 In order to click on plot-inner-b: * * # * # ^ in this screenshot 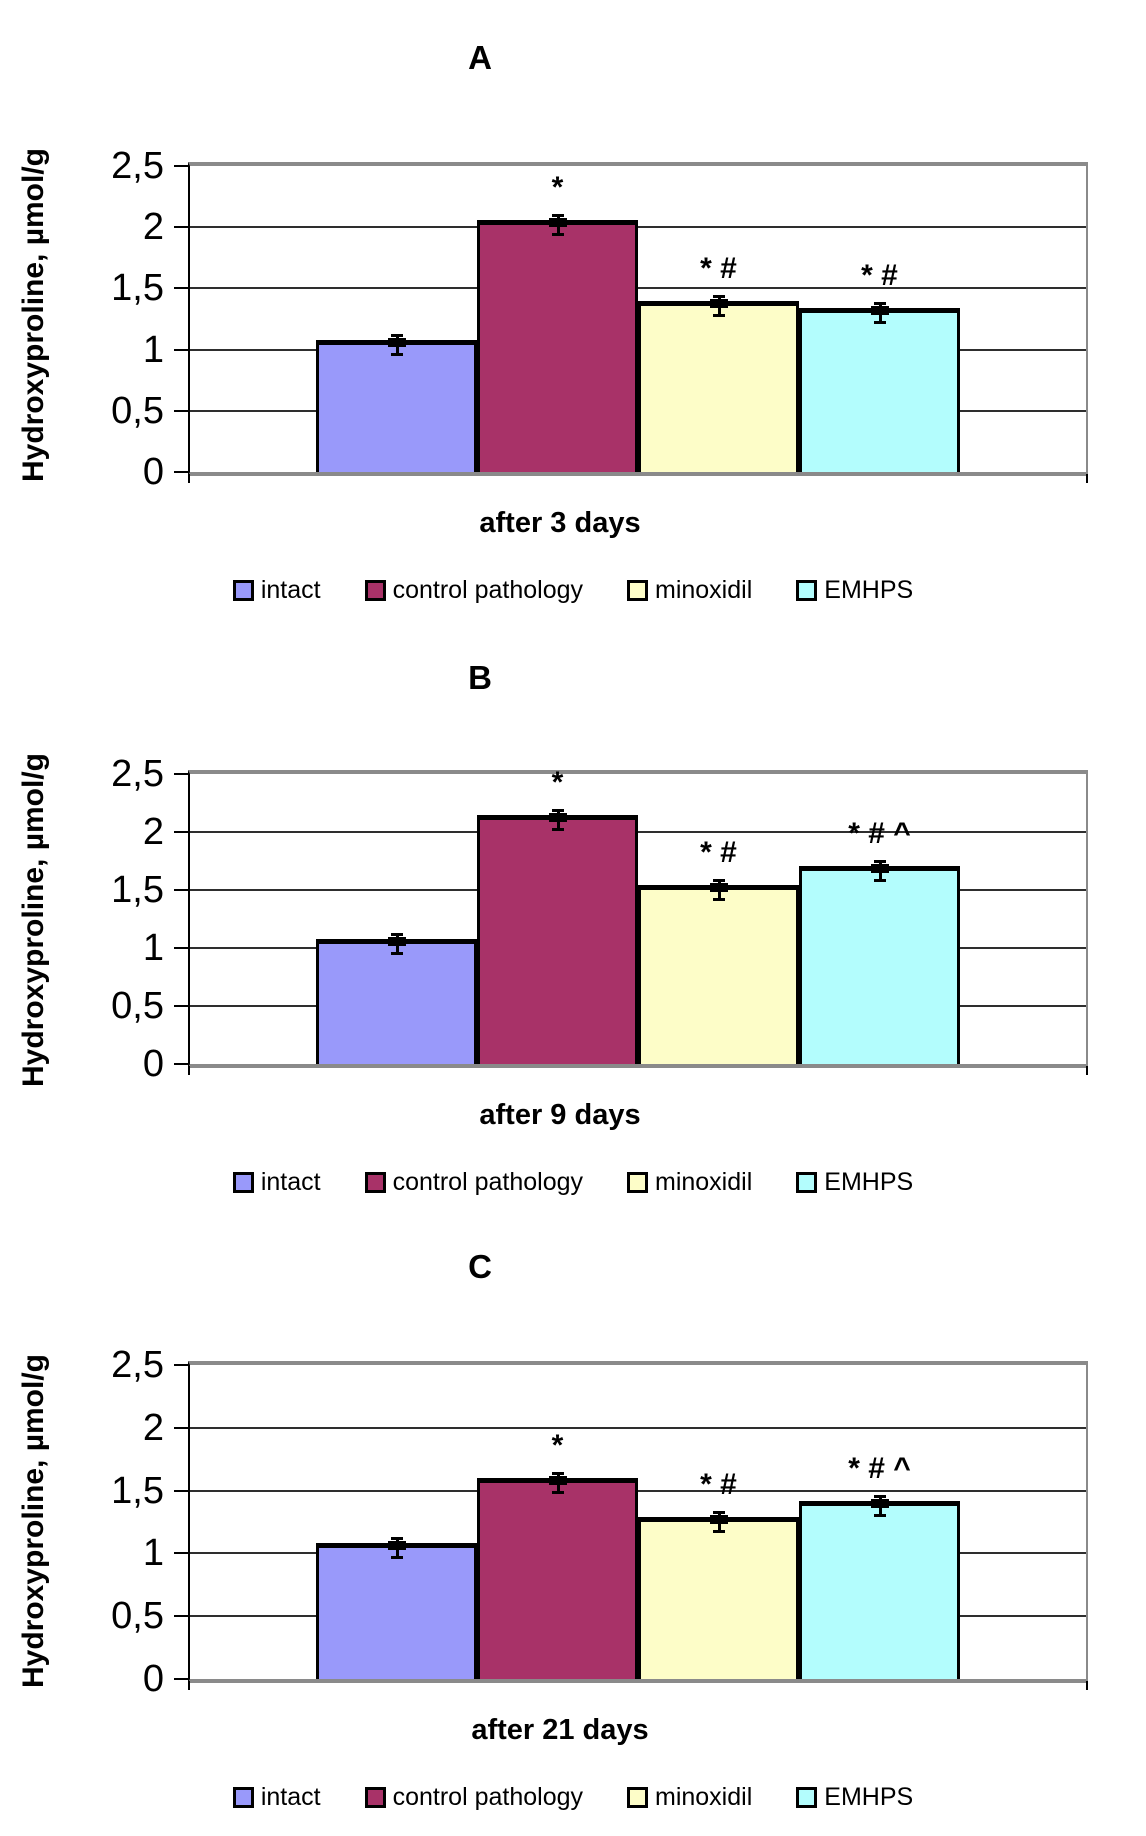, I will do `click(638, 915)`.